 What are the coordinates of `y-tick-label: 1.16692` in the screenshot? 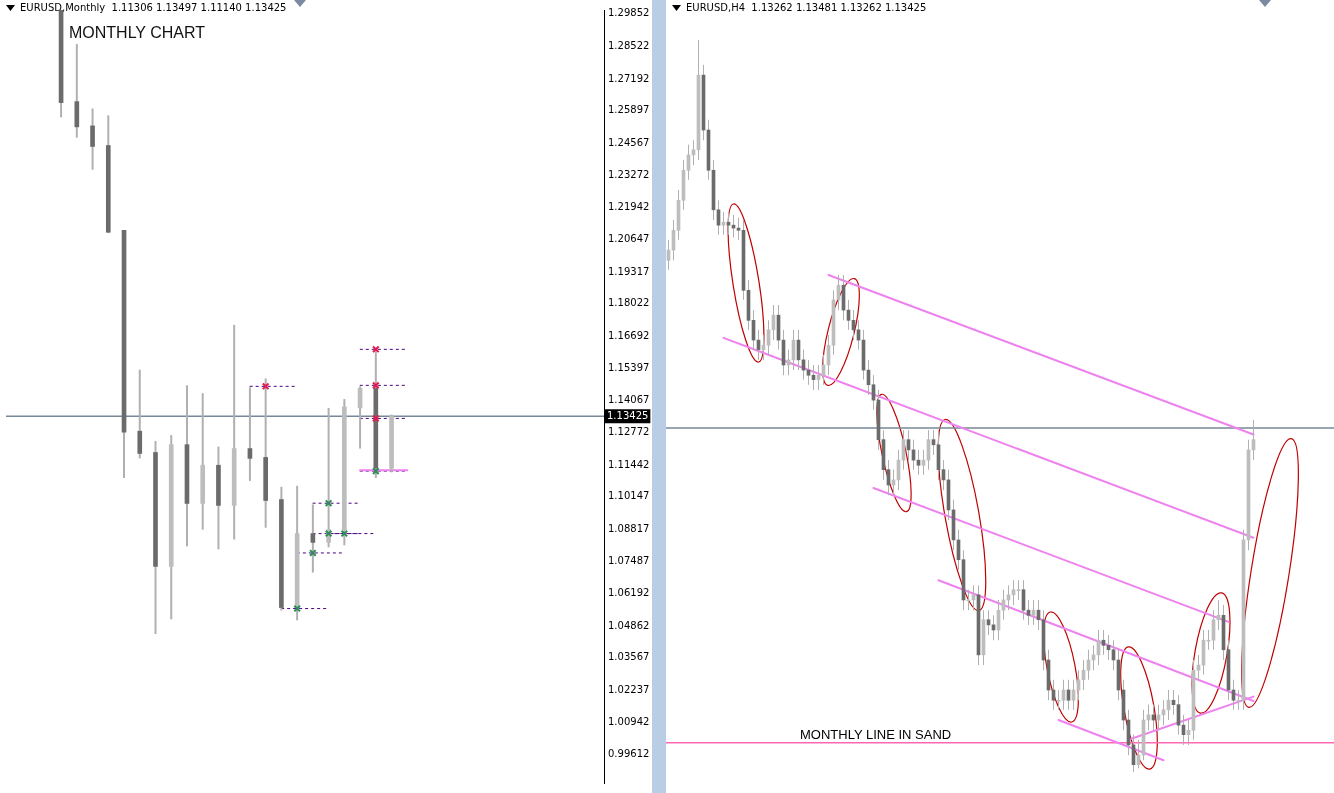 It's located at (629, 335).